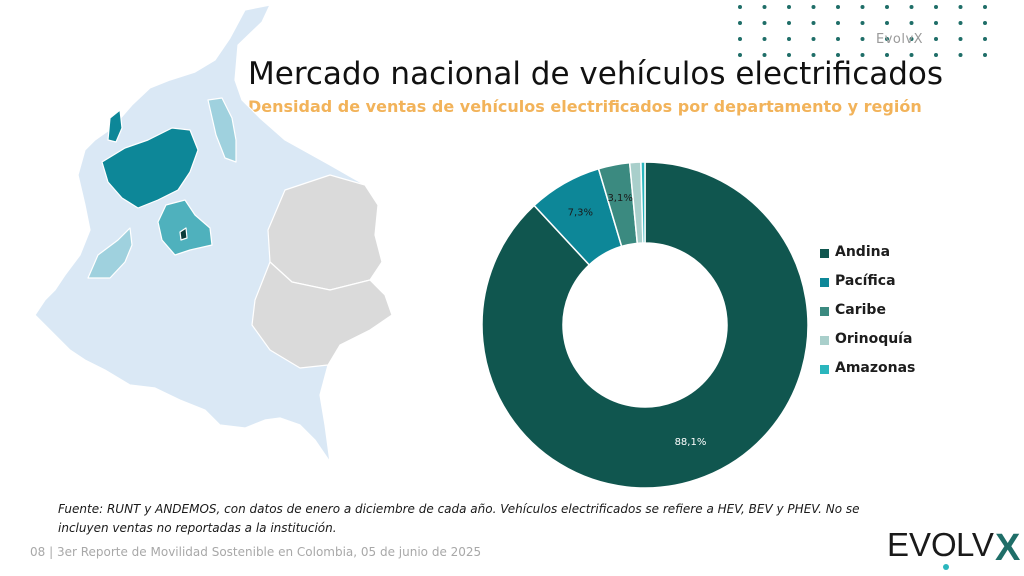 The image size is (1024, 576). Describe the element at coordinates (222, 130) in the screenshot. I see `map-region-north-east` at that location.